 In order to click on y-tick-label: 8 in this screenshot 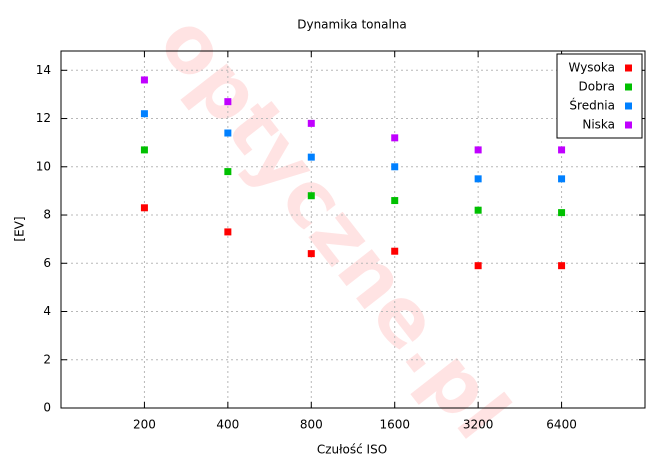, I will do `click(47, 215)`.